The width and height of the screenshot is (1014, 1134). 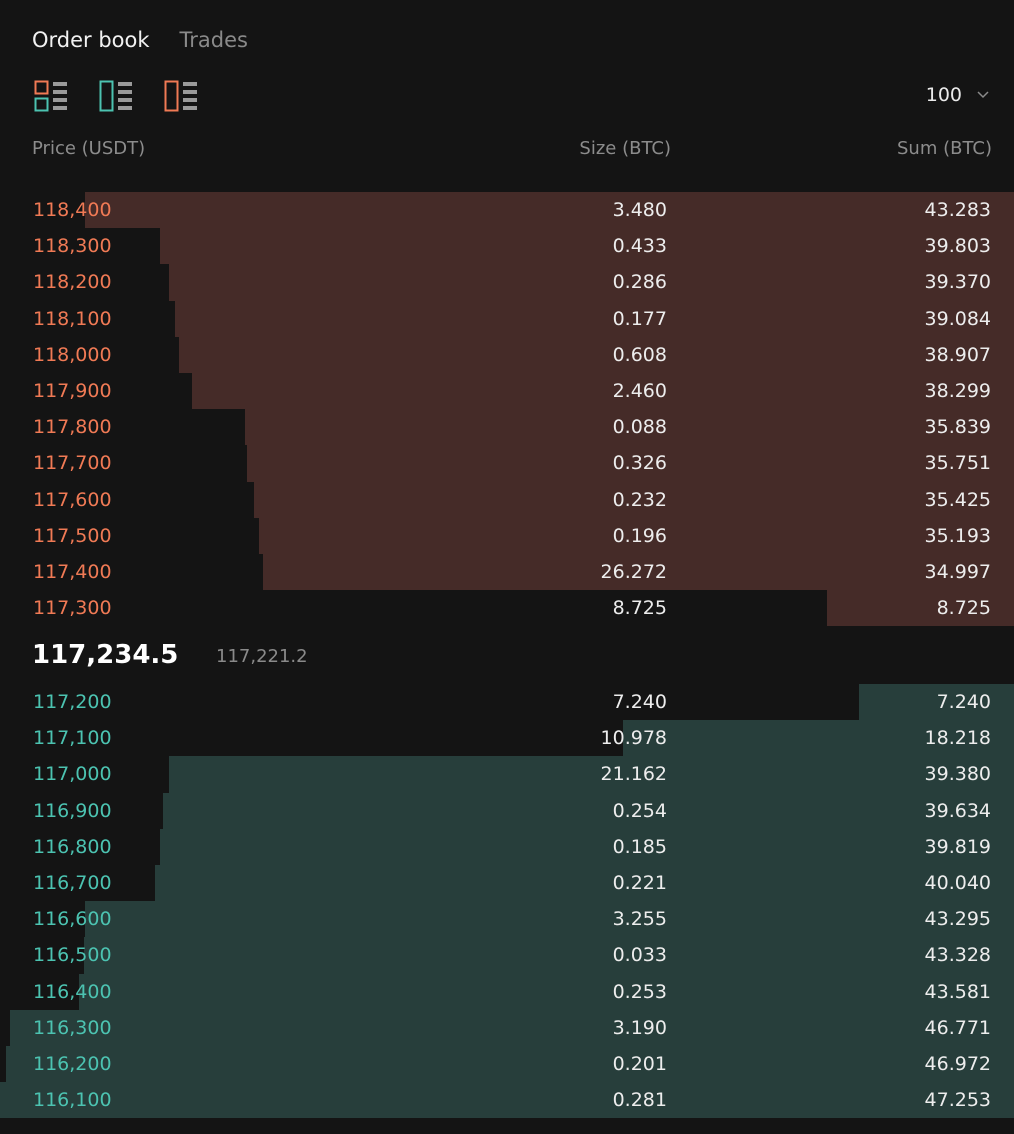 What do you see at coordinates (957, 846) in the screenshot?
I see `sum-cell: 39.819` at bounding box center [957, 846].